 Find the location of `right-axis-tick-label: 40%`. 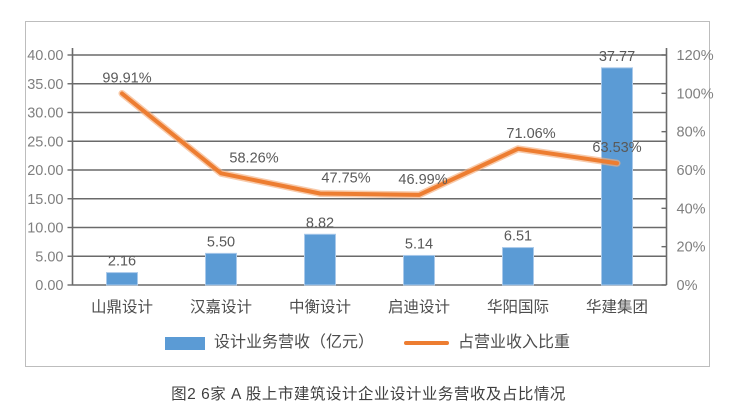

right-axis-tick-label: 40% is located at coordinates (691, 209).